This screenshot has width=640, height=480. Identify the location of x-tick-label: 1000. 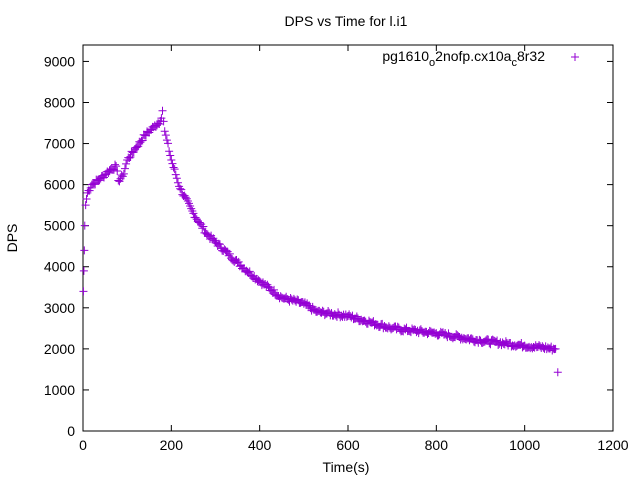
(524, 445).